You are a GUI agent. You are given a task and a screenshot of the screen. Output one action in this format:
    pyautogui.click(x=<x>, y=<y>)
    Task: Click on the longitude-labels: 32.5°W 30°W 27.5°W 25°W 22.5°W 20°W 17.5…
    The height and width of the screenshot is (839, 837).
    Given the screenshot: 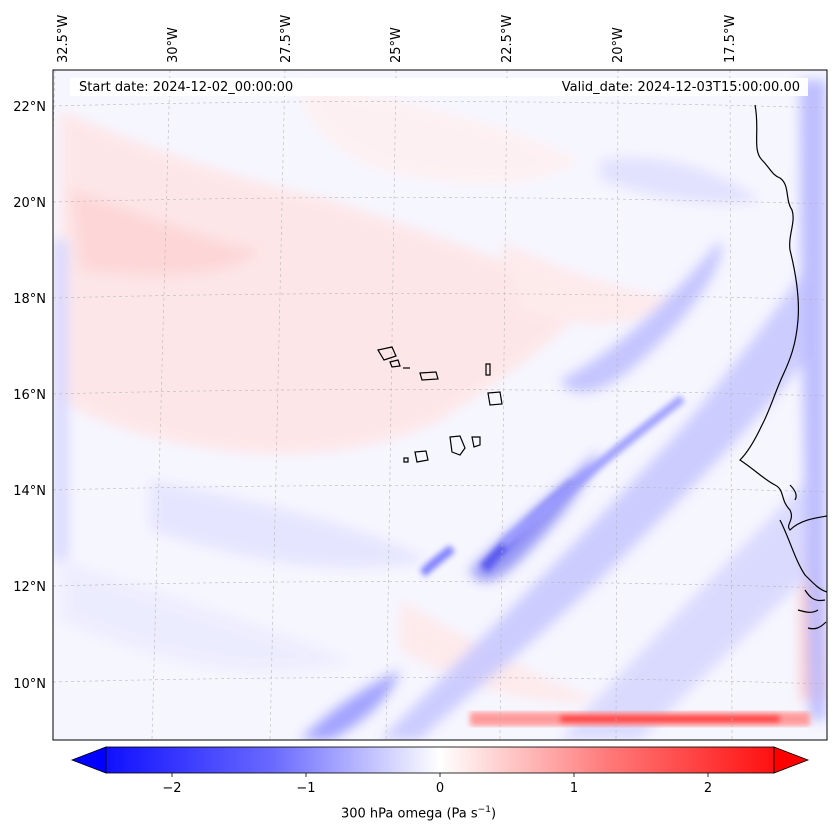 What is the action you would take?
    pyautogui.click(x=397, y=39)
    